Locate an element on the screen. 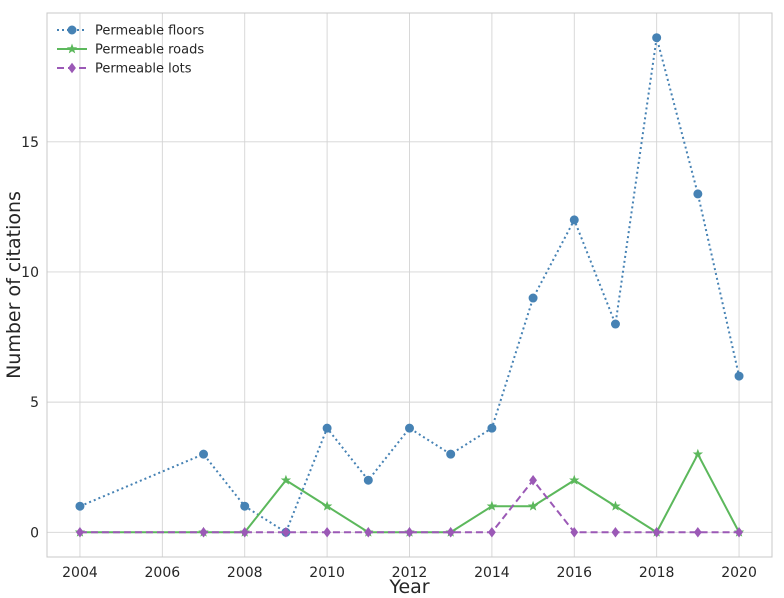 The image size is (784, 598). x-tick-label: 2014 is located at coordinates (492, 573).